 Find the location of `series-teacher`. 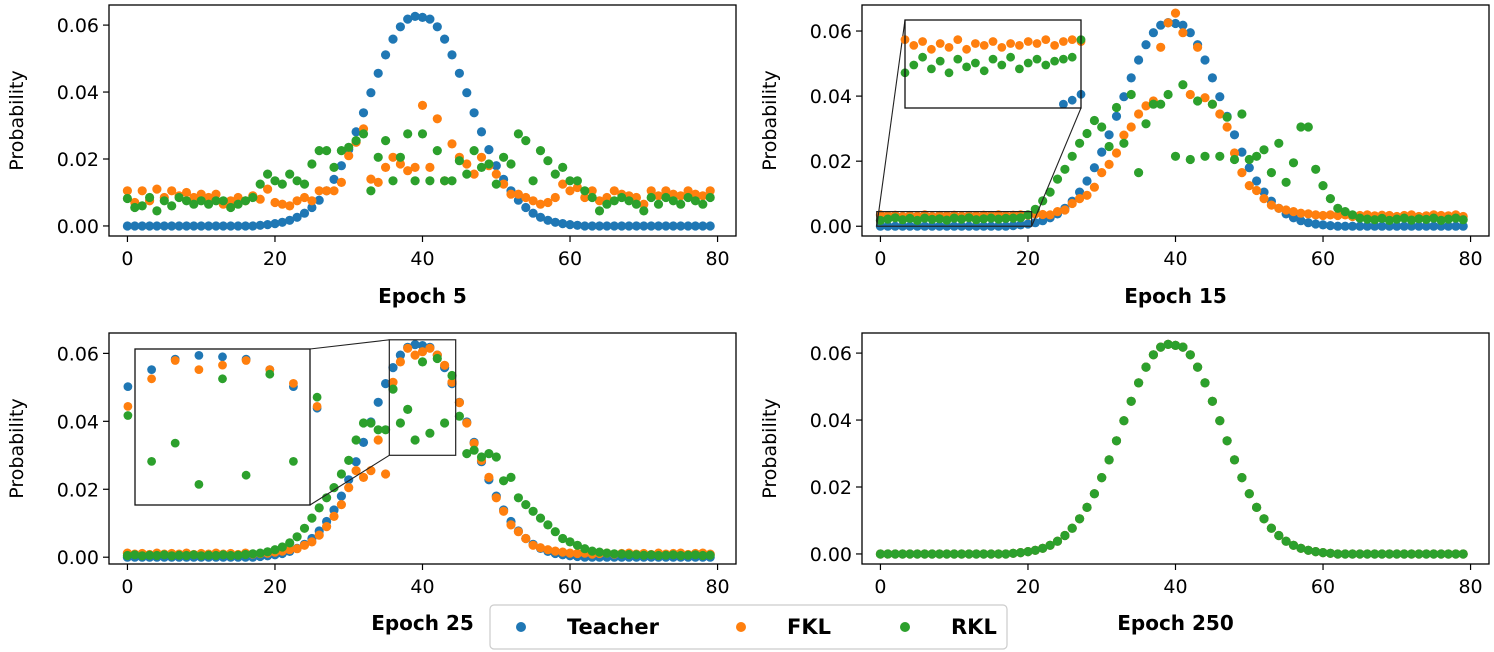

series-teacher is located at coordinates (418, 121).